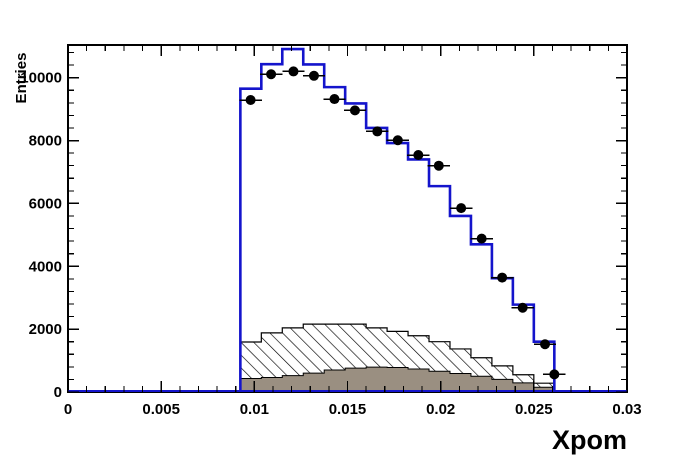 The height and width of the screenshot is (472, 696). What do you see at coordinates (397, 379) in the screenshot?
I see `series-background-solid` at bounding box center [397, 379].